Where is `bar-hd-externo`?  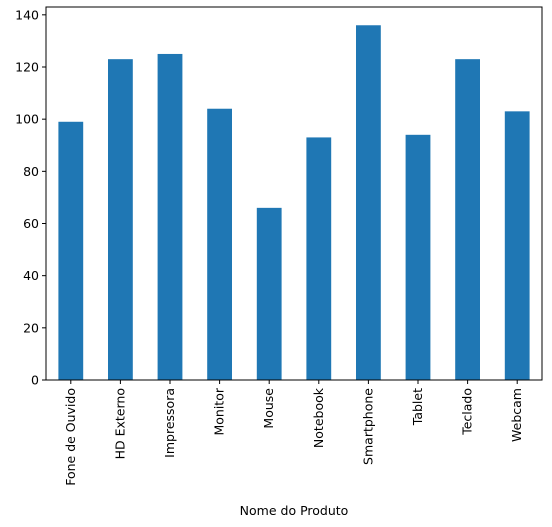 bar-hd-externo is located at coordinates (120, 220).